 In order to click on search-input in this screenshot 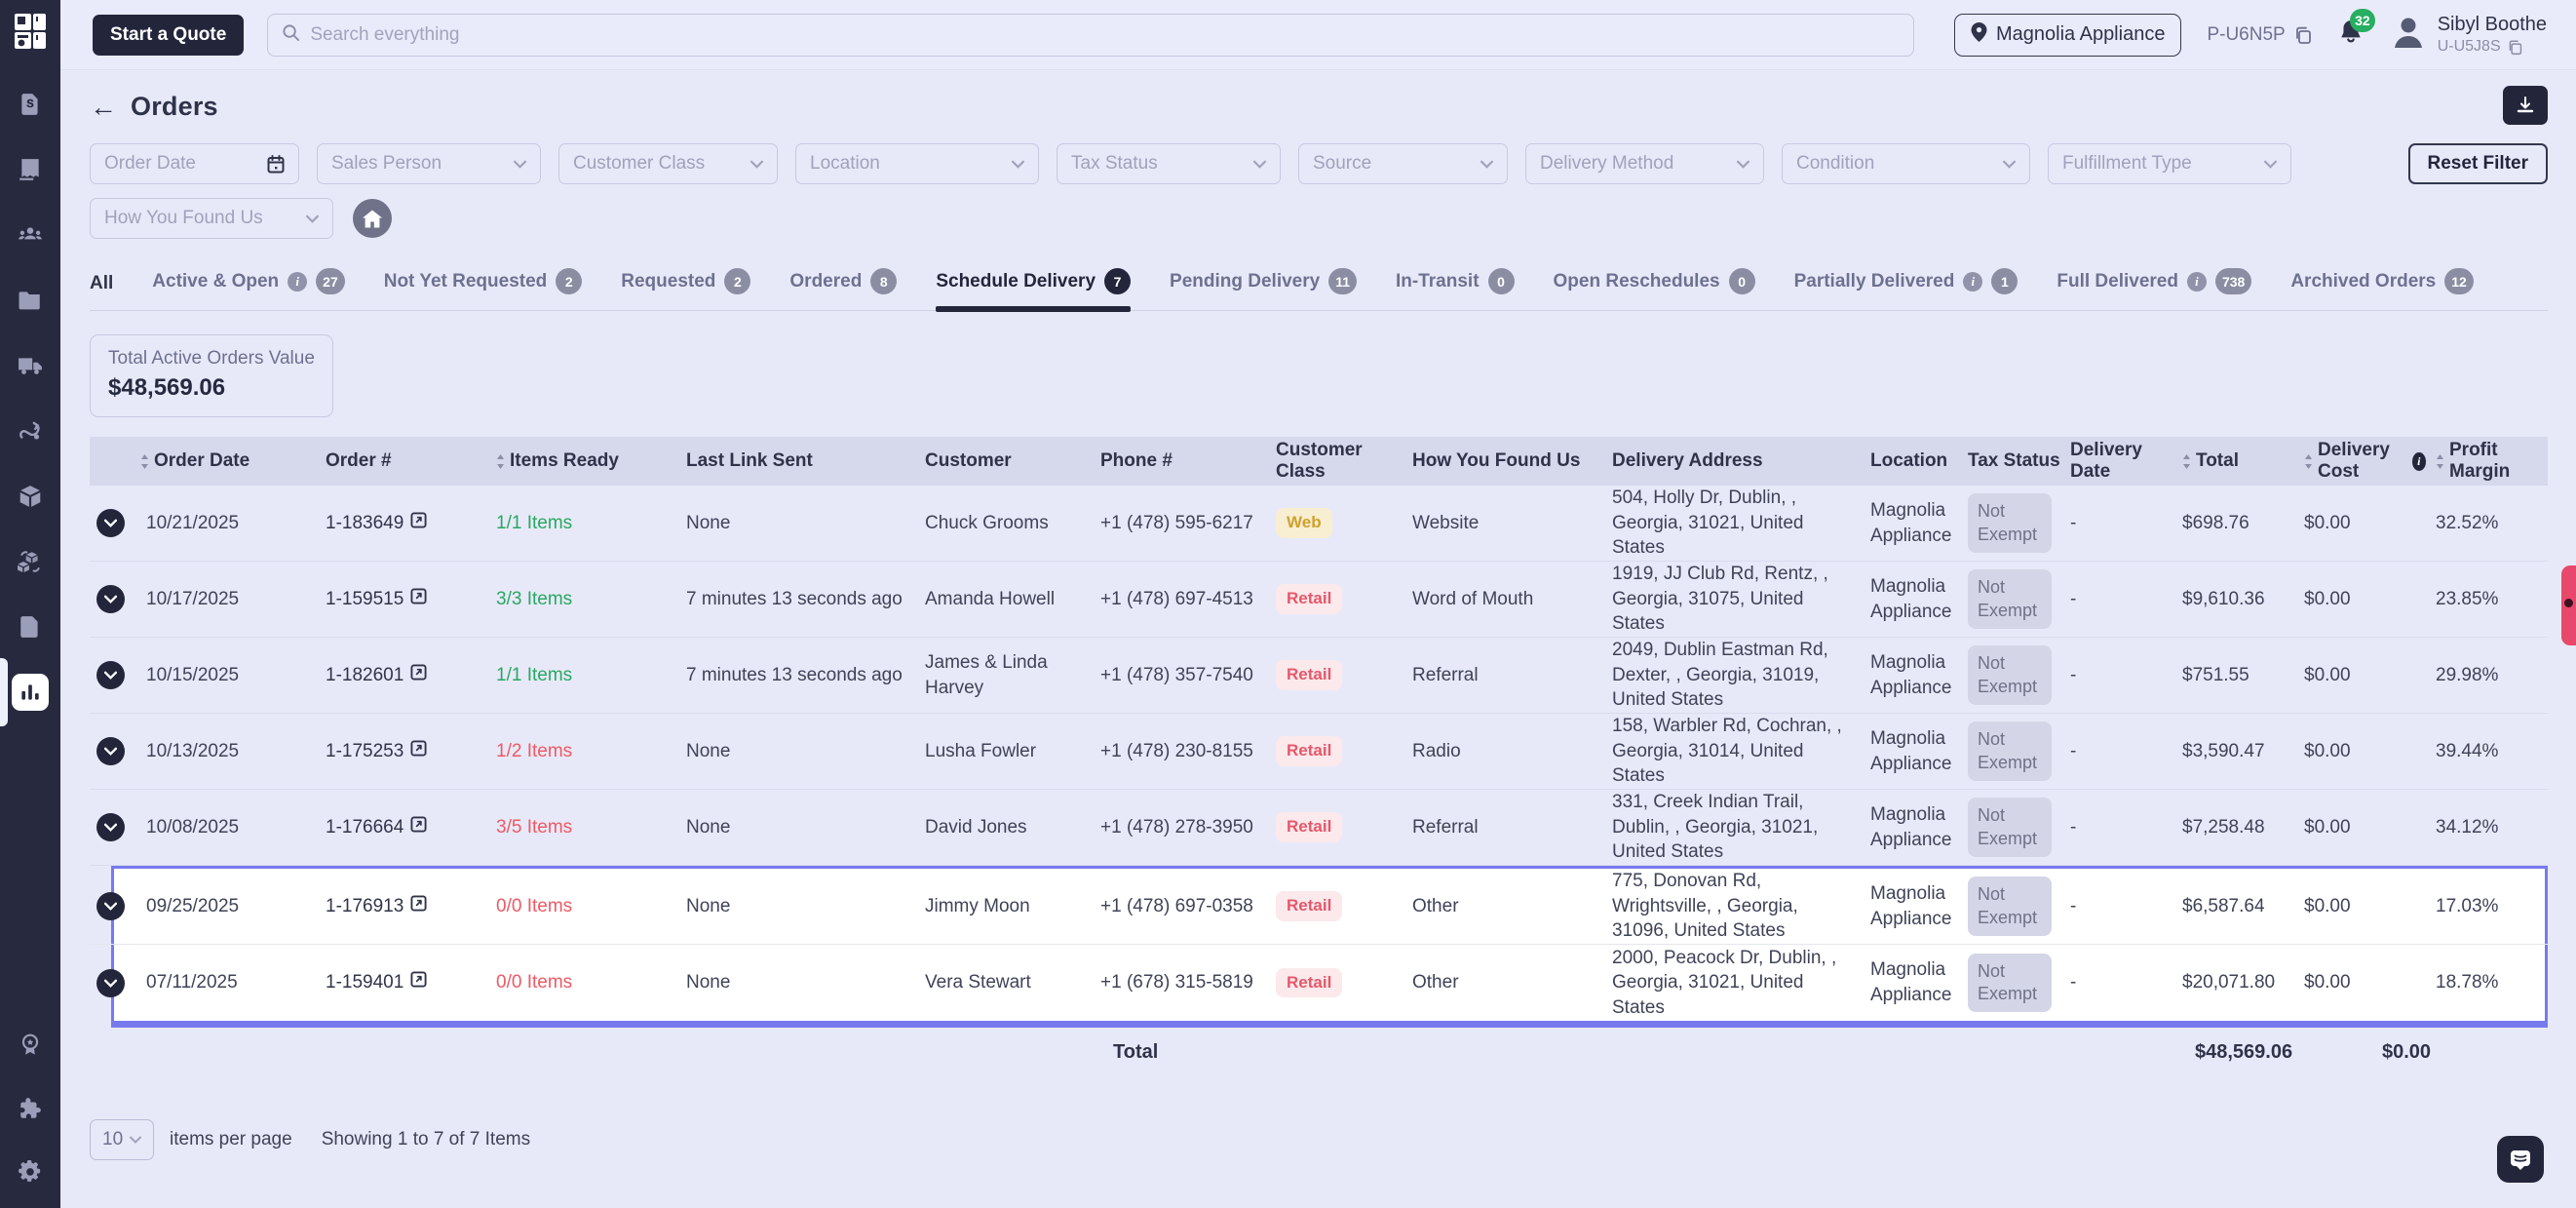, I will do `click(1105, 34)`.